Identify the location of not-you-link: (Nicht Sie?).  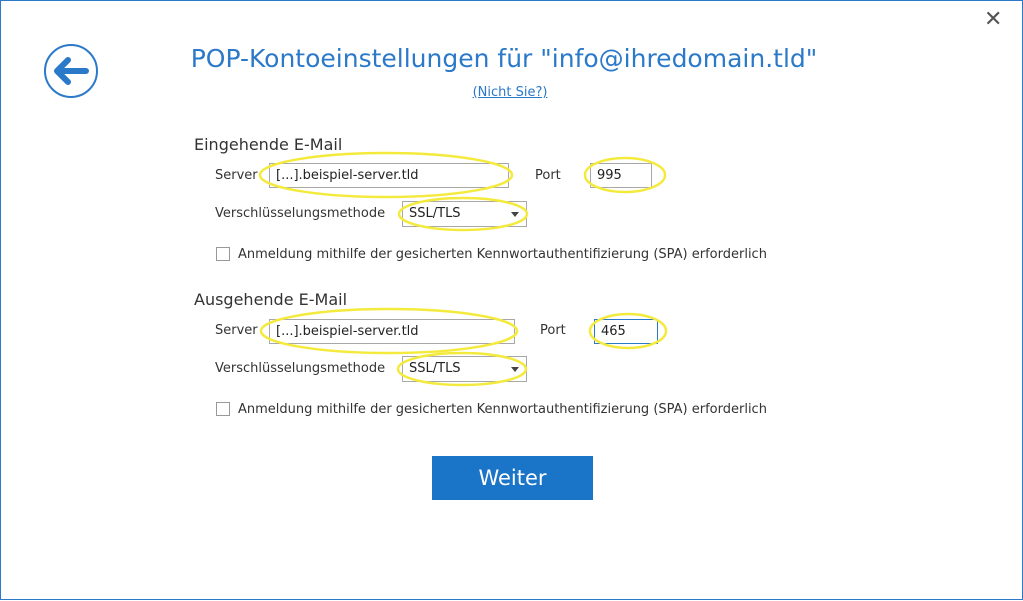
(510, 92).